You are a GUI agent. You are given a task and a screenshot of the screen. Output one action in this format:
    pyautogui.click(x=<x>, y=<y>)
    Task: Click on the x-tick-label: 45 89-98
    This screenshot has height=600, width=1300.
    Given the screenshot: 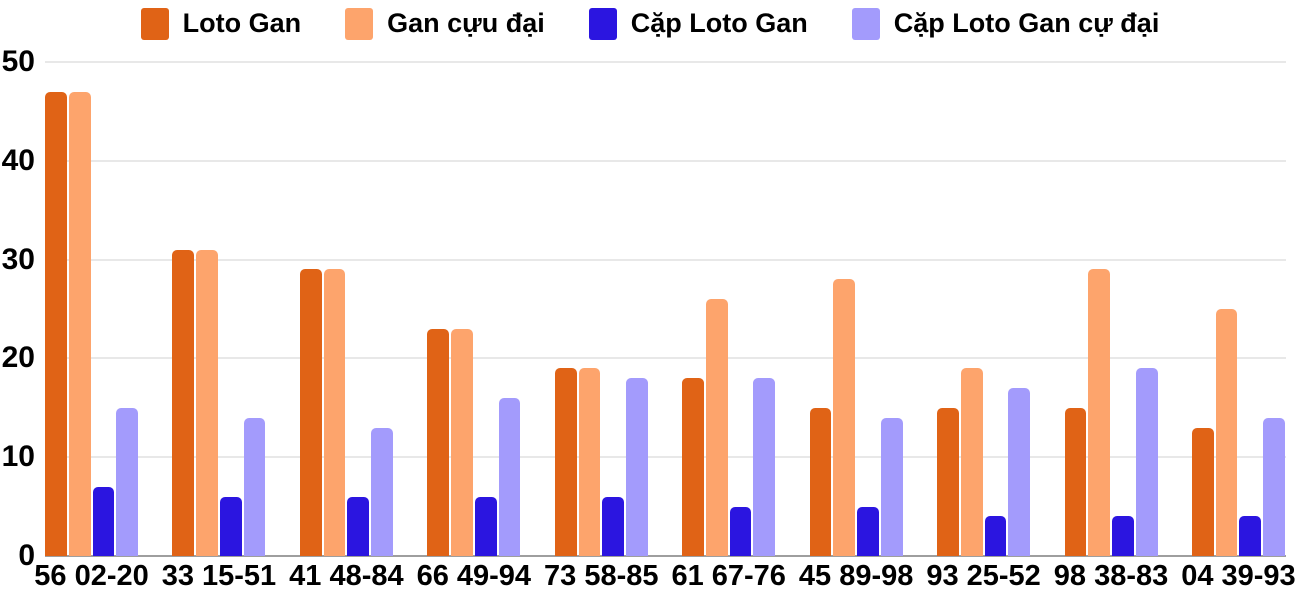 What is the action you would take?
    pyautogui.click(x=856, y=576)
    